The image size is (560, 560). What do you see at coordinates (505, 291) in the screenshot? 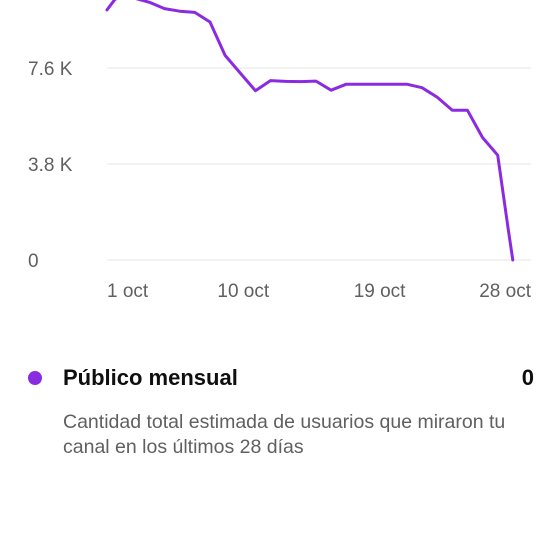
I see `x-tick-label: 28 oct` at bounding box center [505, 291].